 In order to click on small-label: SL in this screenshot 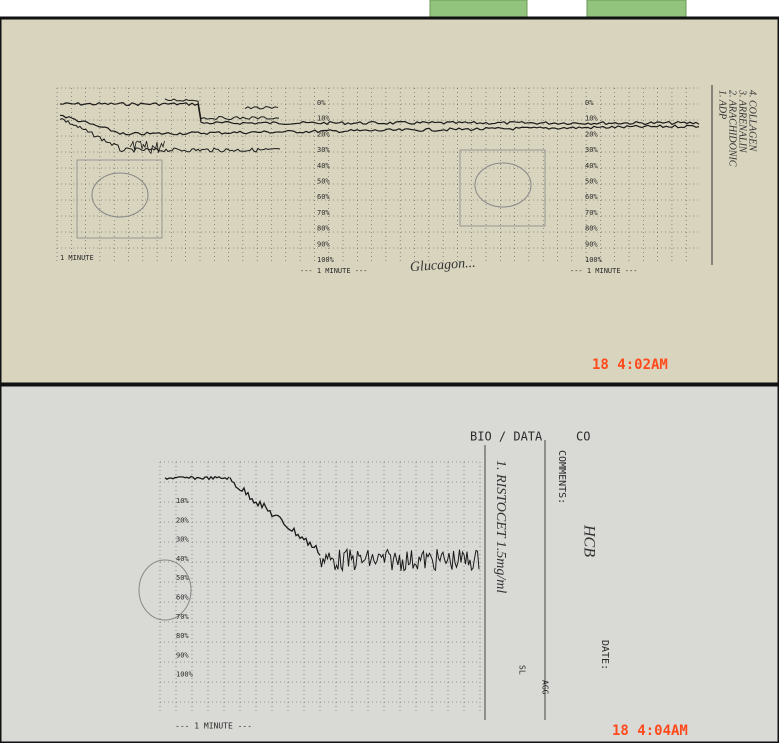, I will do `click(522, 670)`.